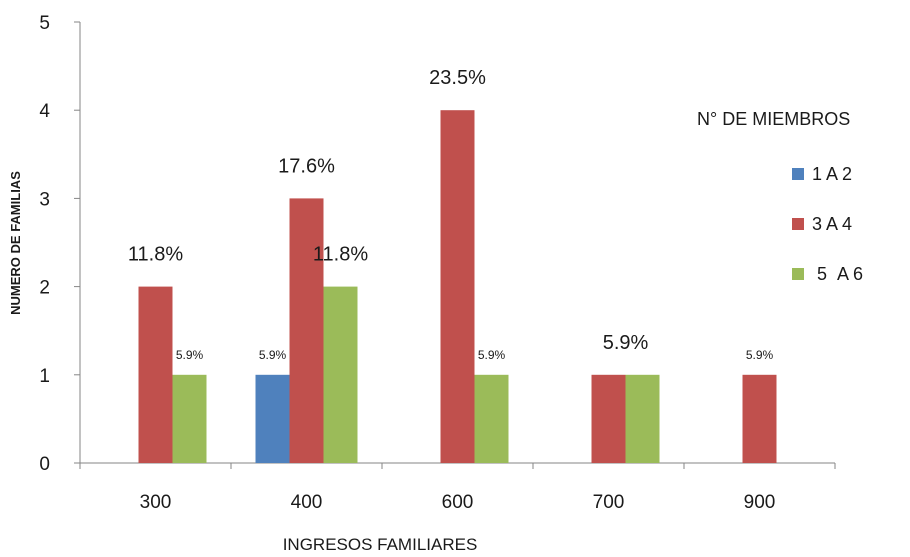 The image size is (910, 557). I want to click on y-tick-label: 3, so click(44, 199).